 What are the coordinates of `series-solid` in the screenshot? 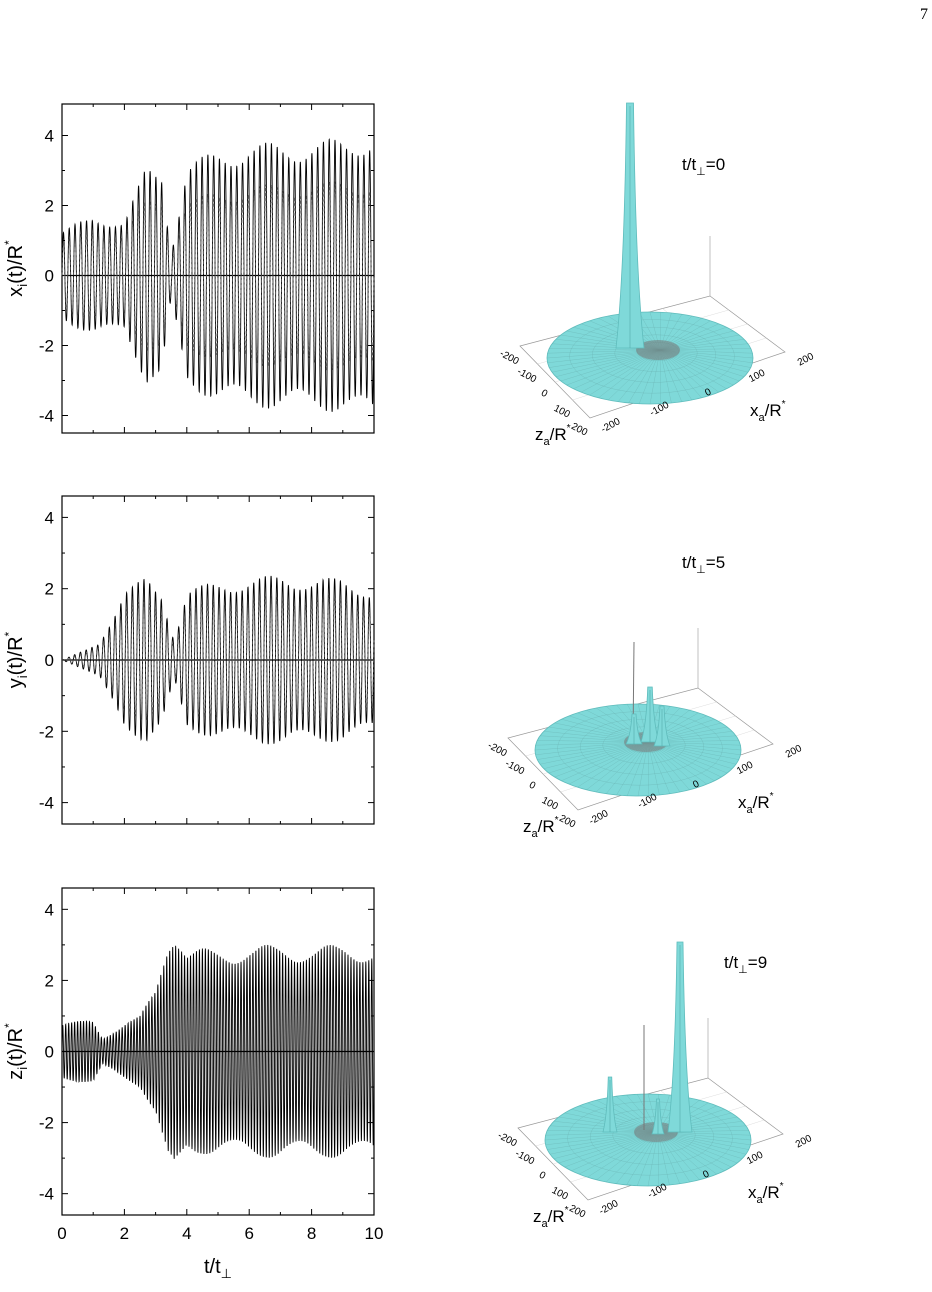 It's located at (218, 1051).